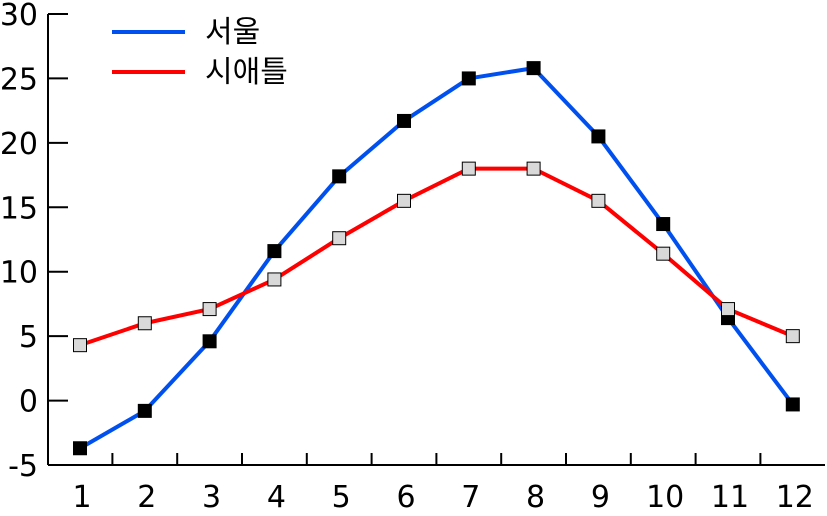 The width and height of the screenshot is (827, 516). Describe the element at coordinates (665, 497) in the screenshot. I see `x-tick-label: 10` at that location.